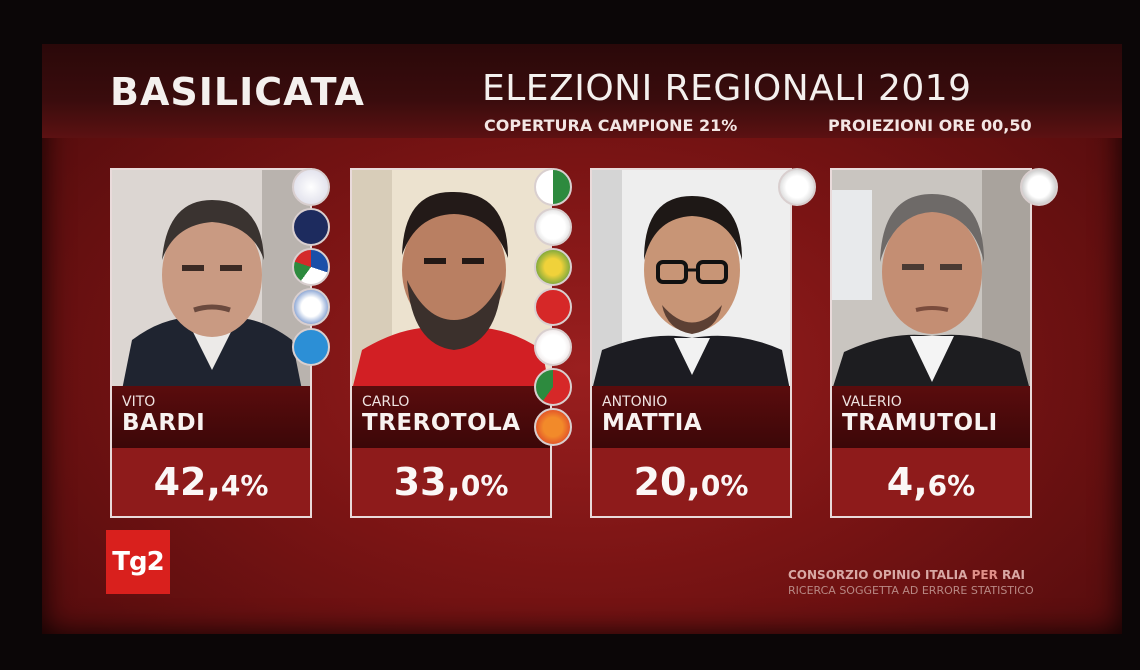 Image resolution: width=1140 pixels, height=670 pixels. What do you see at coordinates (911, 590) in the screenshot?
I see `statistical-error-note: RICERCA SOGGETTA AD ERRORE STATISTICO` at bounding box center [911, 590].